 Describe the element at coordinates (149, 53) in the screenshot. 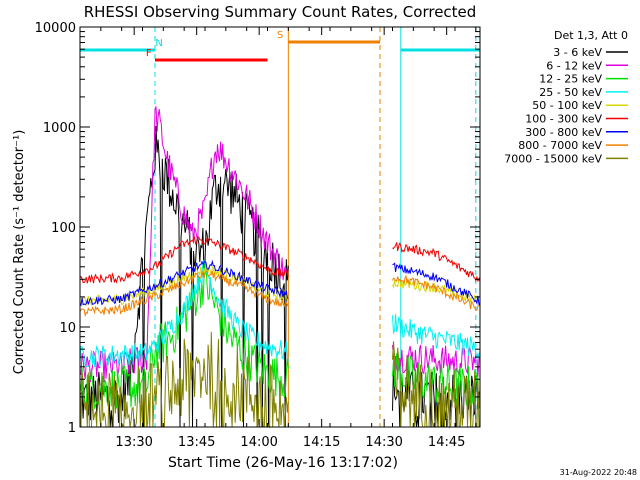

I see `flag-label-F: F` at that location.